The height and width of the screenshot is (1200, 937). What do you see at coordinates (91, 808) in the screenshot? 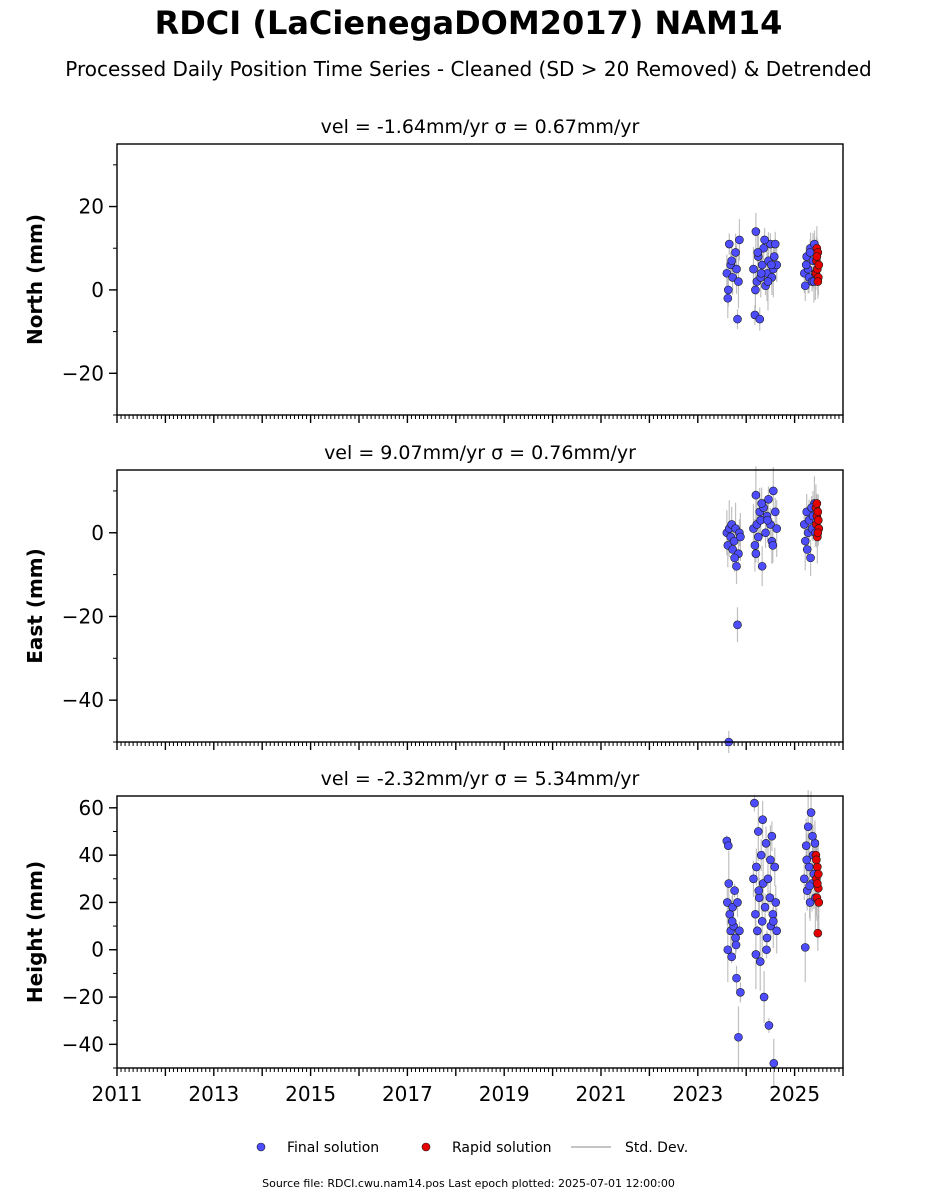
I see `y-tick-label: 60` at bounding box center [91, 808].